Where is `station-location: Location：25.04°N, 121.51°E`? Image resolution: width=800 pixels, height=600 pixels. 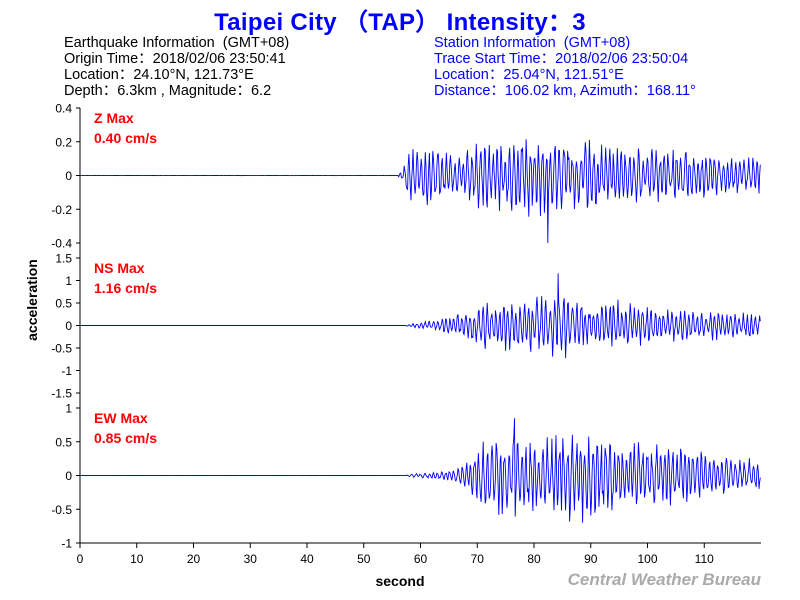
station-location: Location：25.04°N, 121.51°E is located at coordinates (529, 75).